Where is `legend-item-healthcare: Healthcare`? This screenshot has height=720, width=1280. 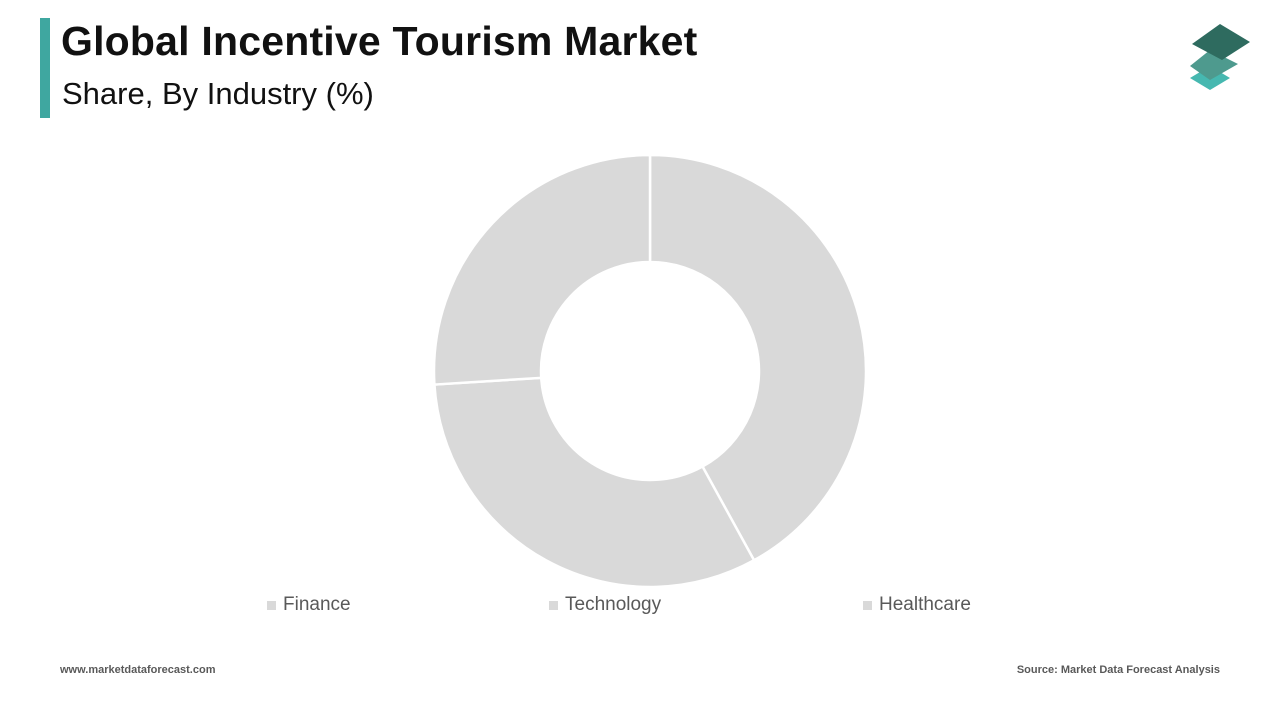 legend-item-healthcare: Healthcare is located at coordinates (917, 605).